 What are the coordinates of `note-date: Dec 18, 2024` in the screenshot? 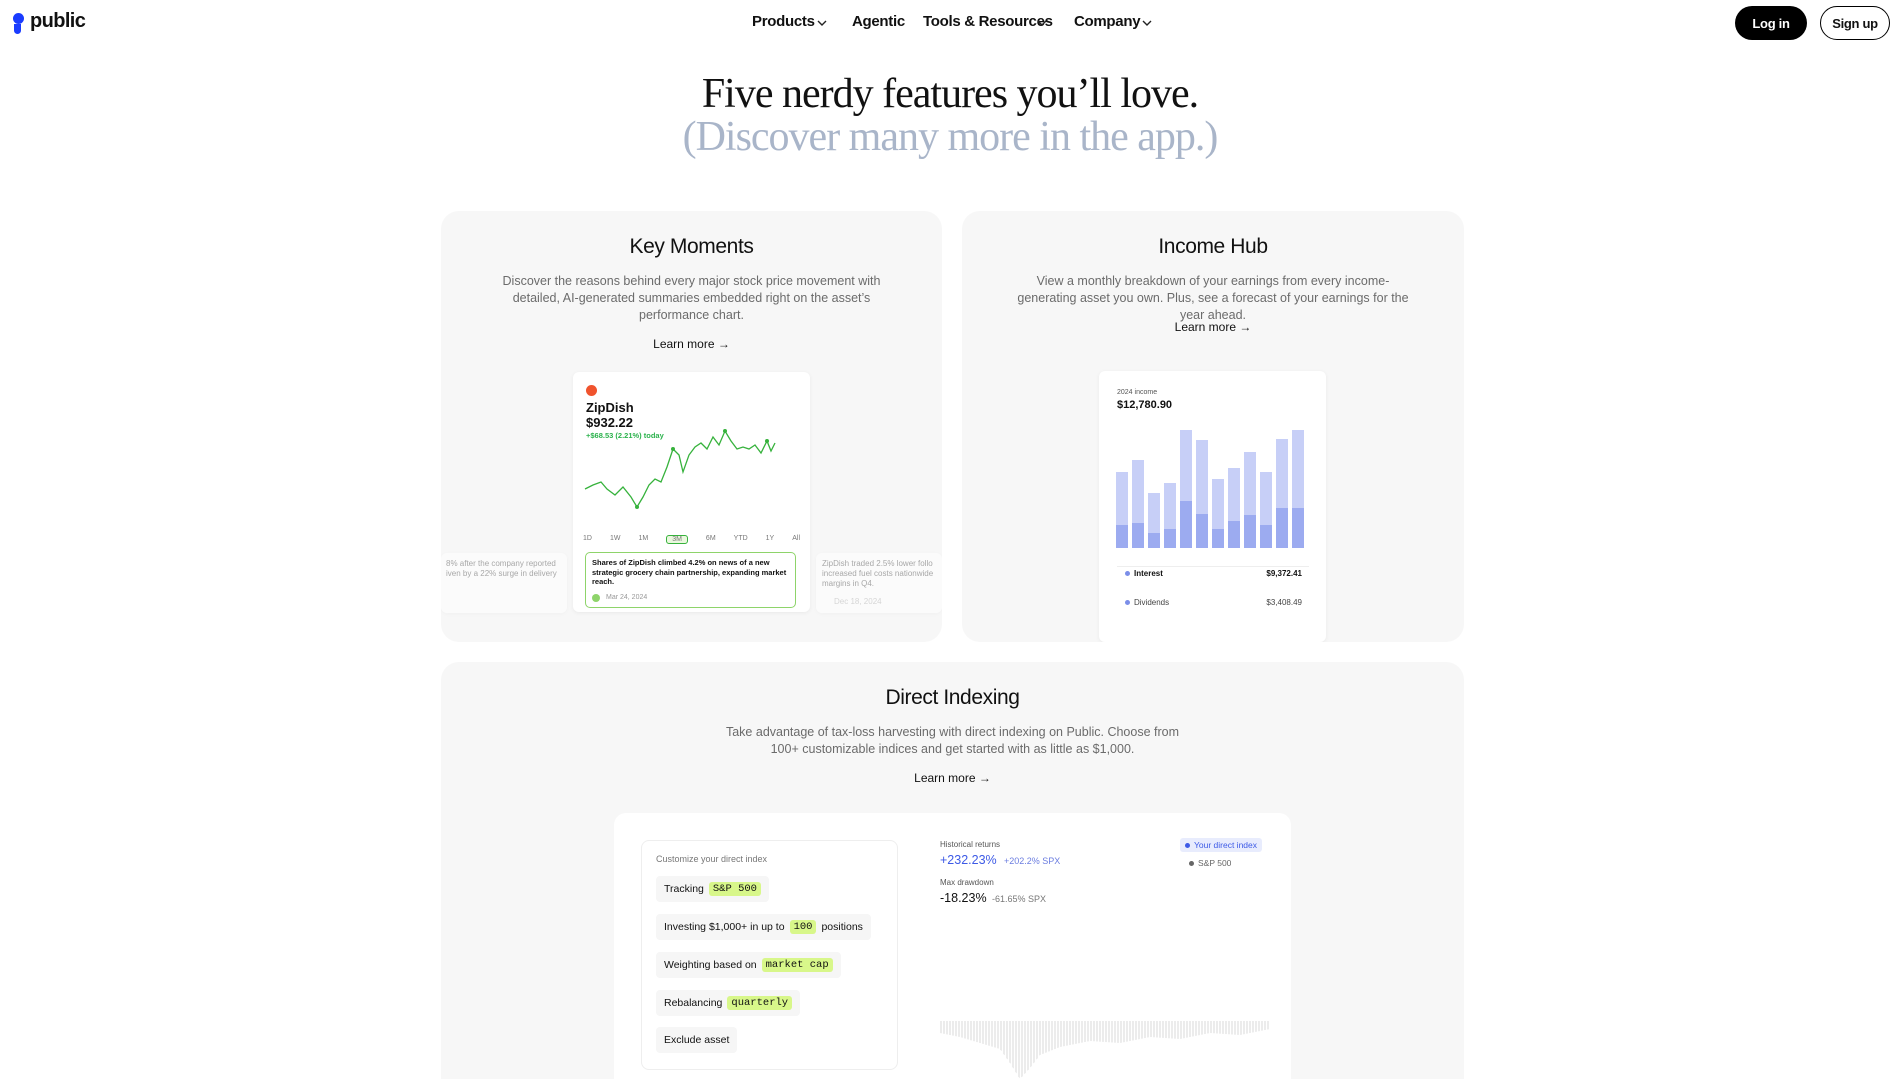 It's located at (858, 601).